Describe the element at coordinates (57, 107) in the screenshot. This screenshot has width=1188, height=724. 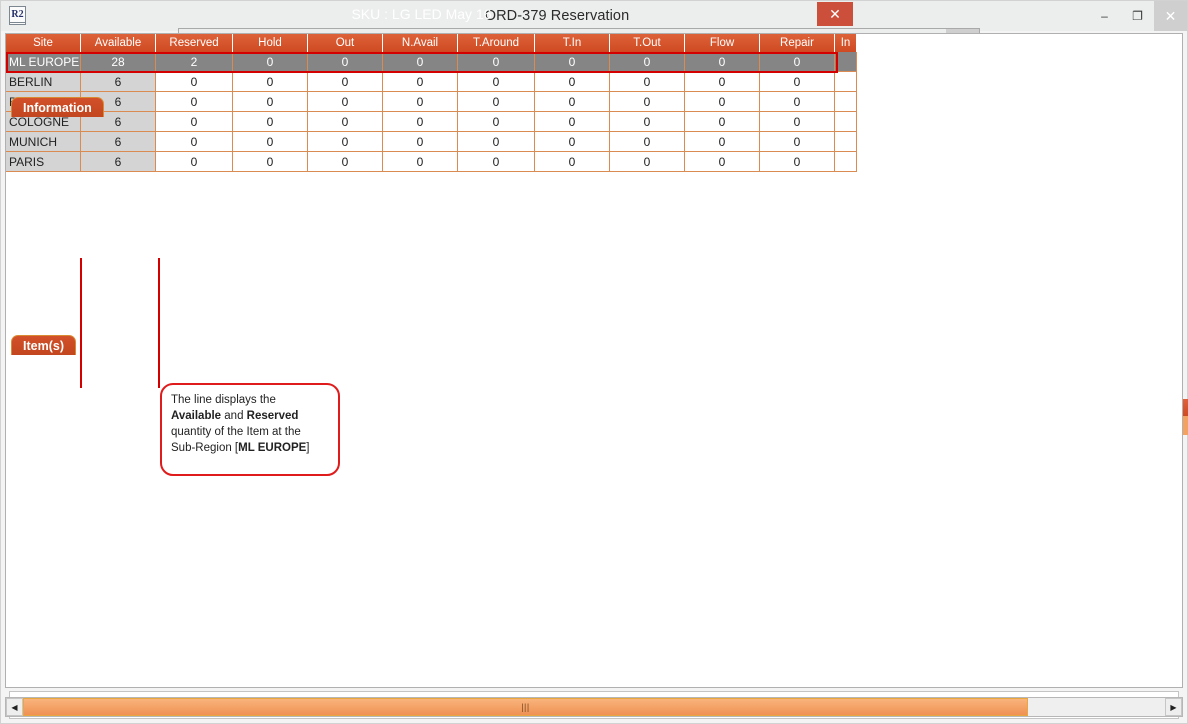
I see `tab-information: Information` at that location.